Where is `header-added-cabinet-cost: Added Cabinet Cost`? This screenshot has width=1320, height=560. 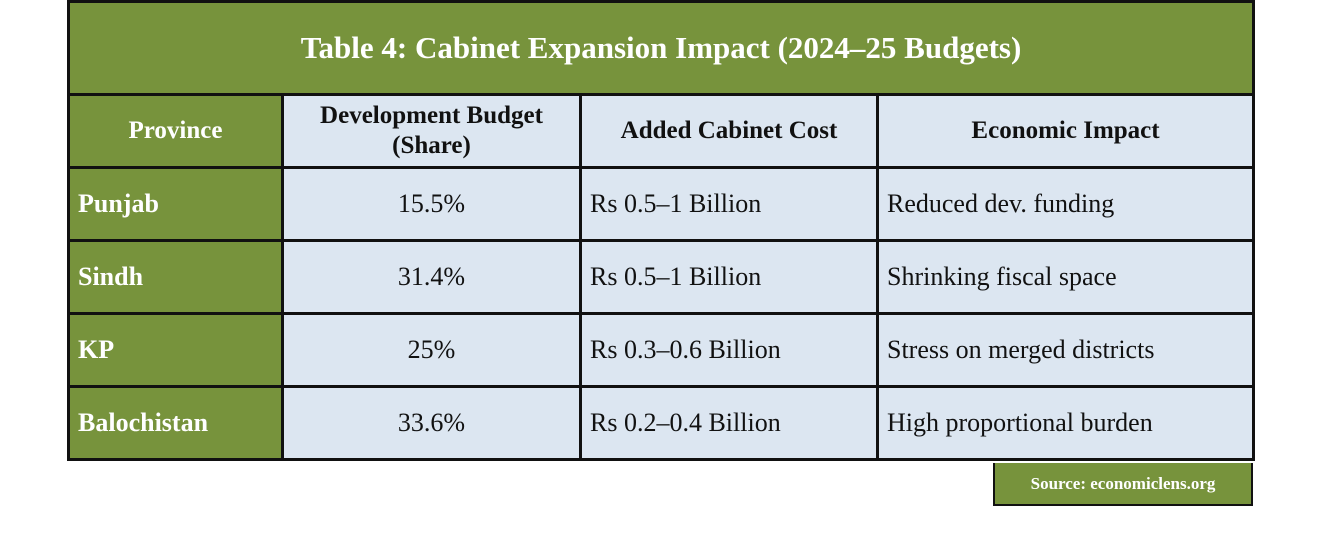
header-added-cabinet-cost: Added Cabinet Cost is located at coordinates (729, 131).